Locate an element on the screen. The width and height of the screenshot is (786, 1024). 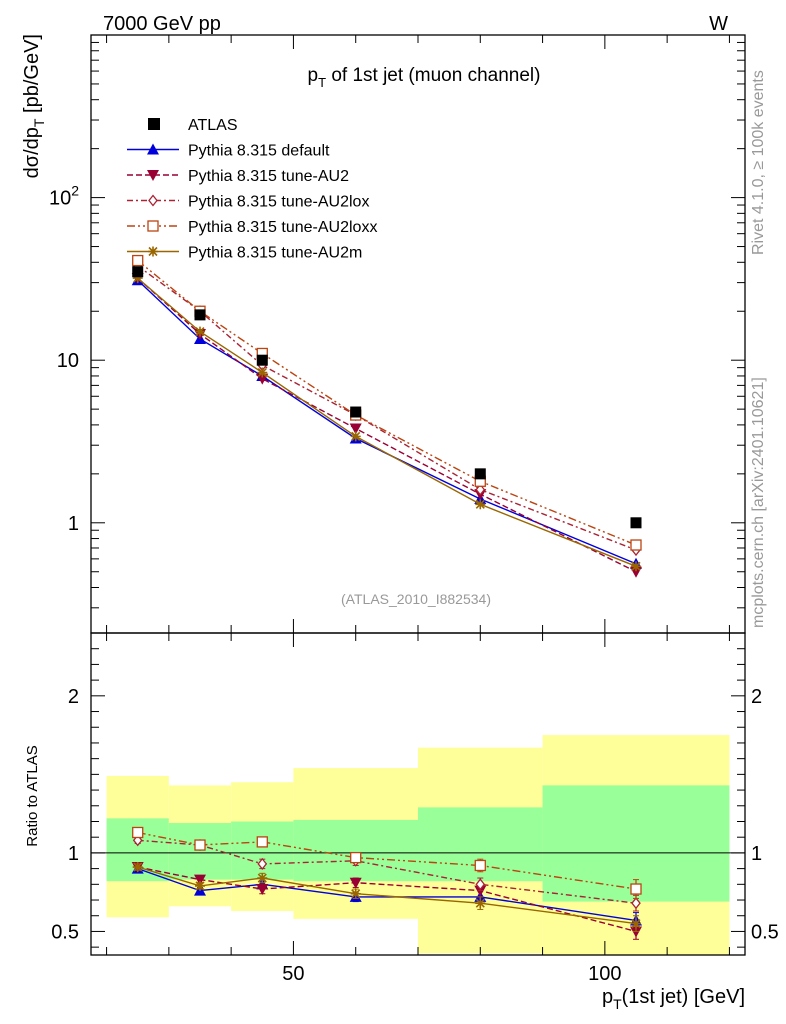
series-4-ratio-line is located at coordinates (387, 895).